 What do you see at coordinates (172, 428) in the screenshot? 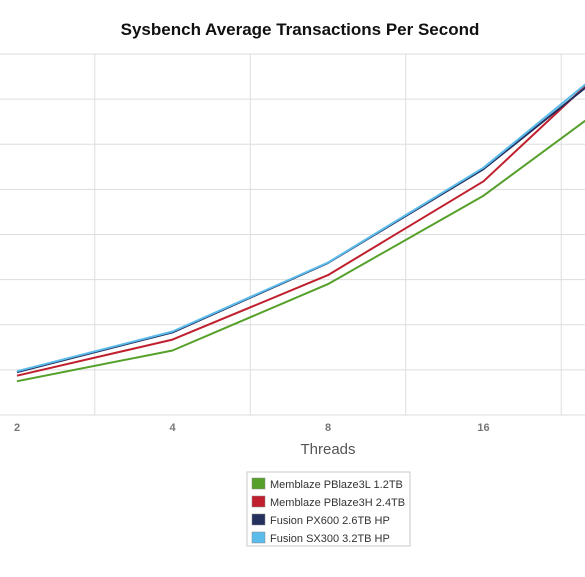
I see `x-tick-label: 4` at bounding box center [172, 428].